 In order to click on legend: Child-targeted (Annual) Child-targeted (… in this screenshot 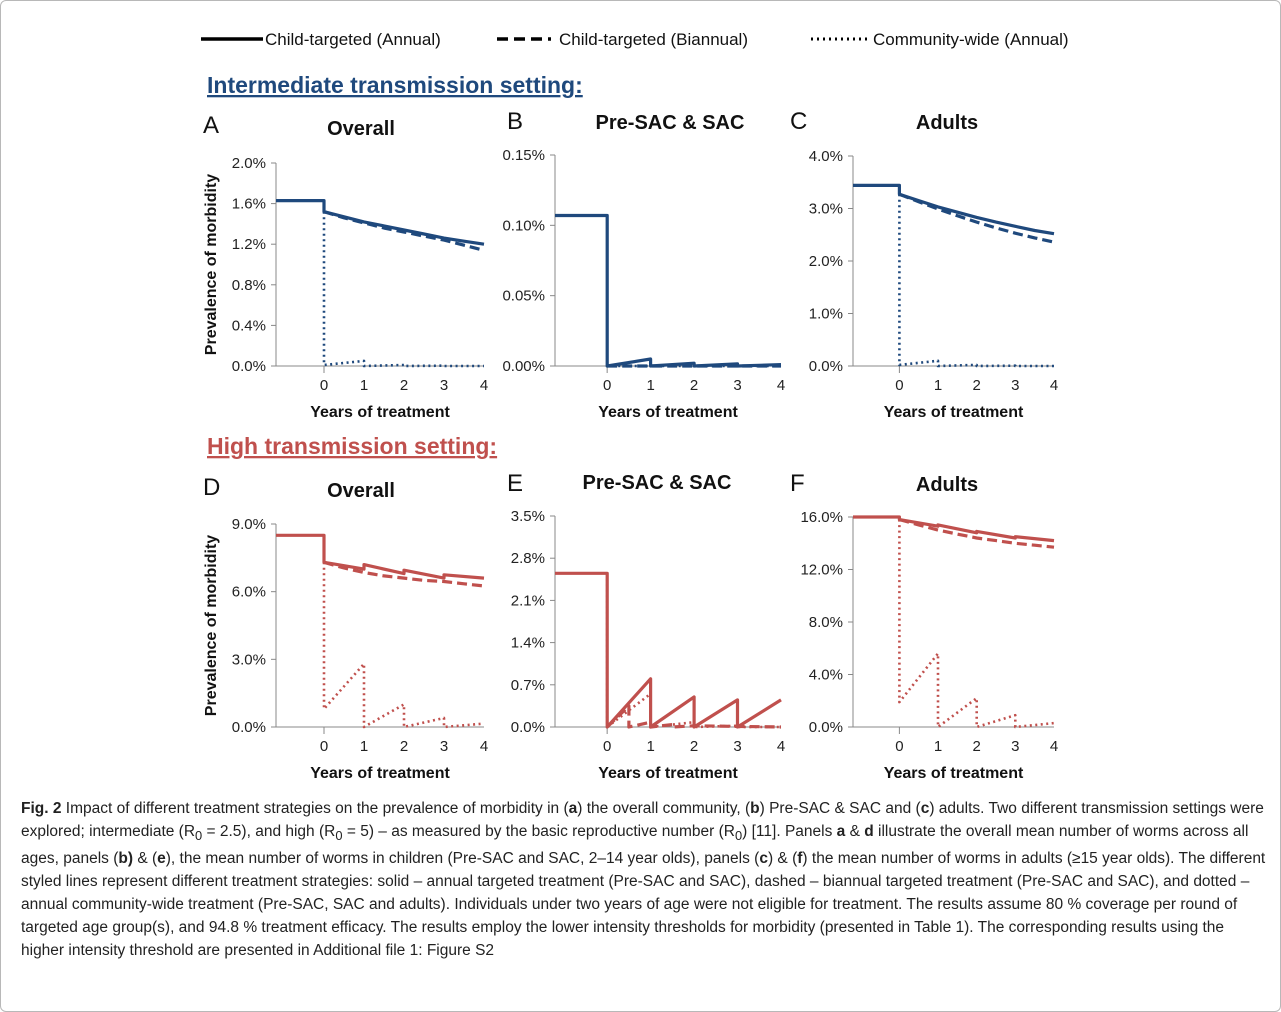, I will do `click(635, 39)`.